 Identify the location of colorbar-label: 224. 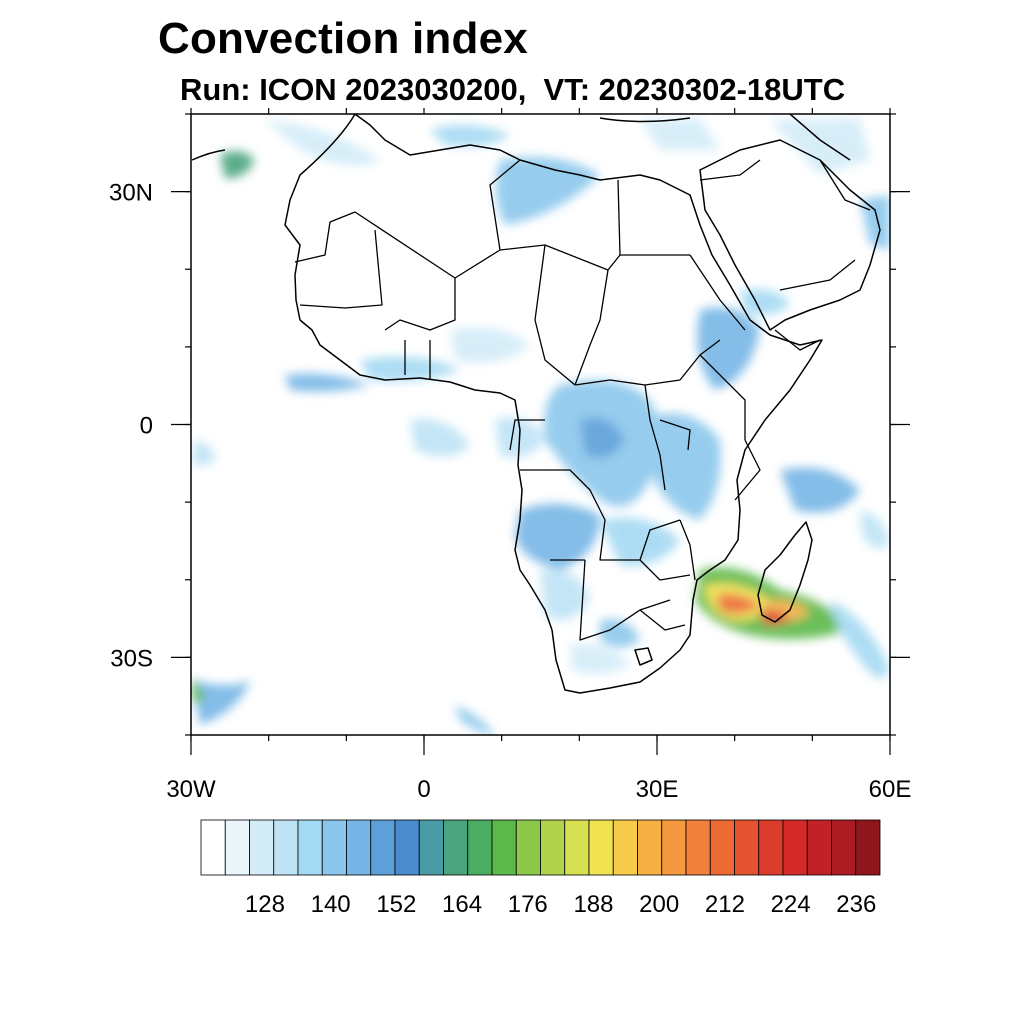
(791, 904).